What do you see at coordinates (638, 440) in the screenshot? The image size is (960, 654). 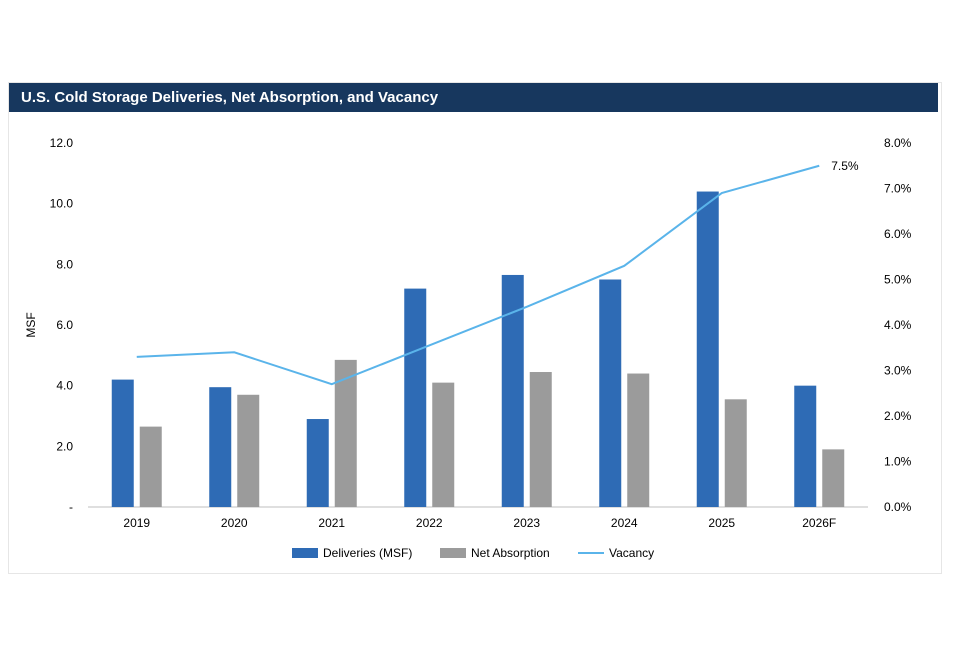 I see `bar-net-absorption-2024` at bounding box center [638, 440].